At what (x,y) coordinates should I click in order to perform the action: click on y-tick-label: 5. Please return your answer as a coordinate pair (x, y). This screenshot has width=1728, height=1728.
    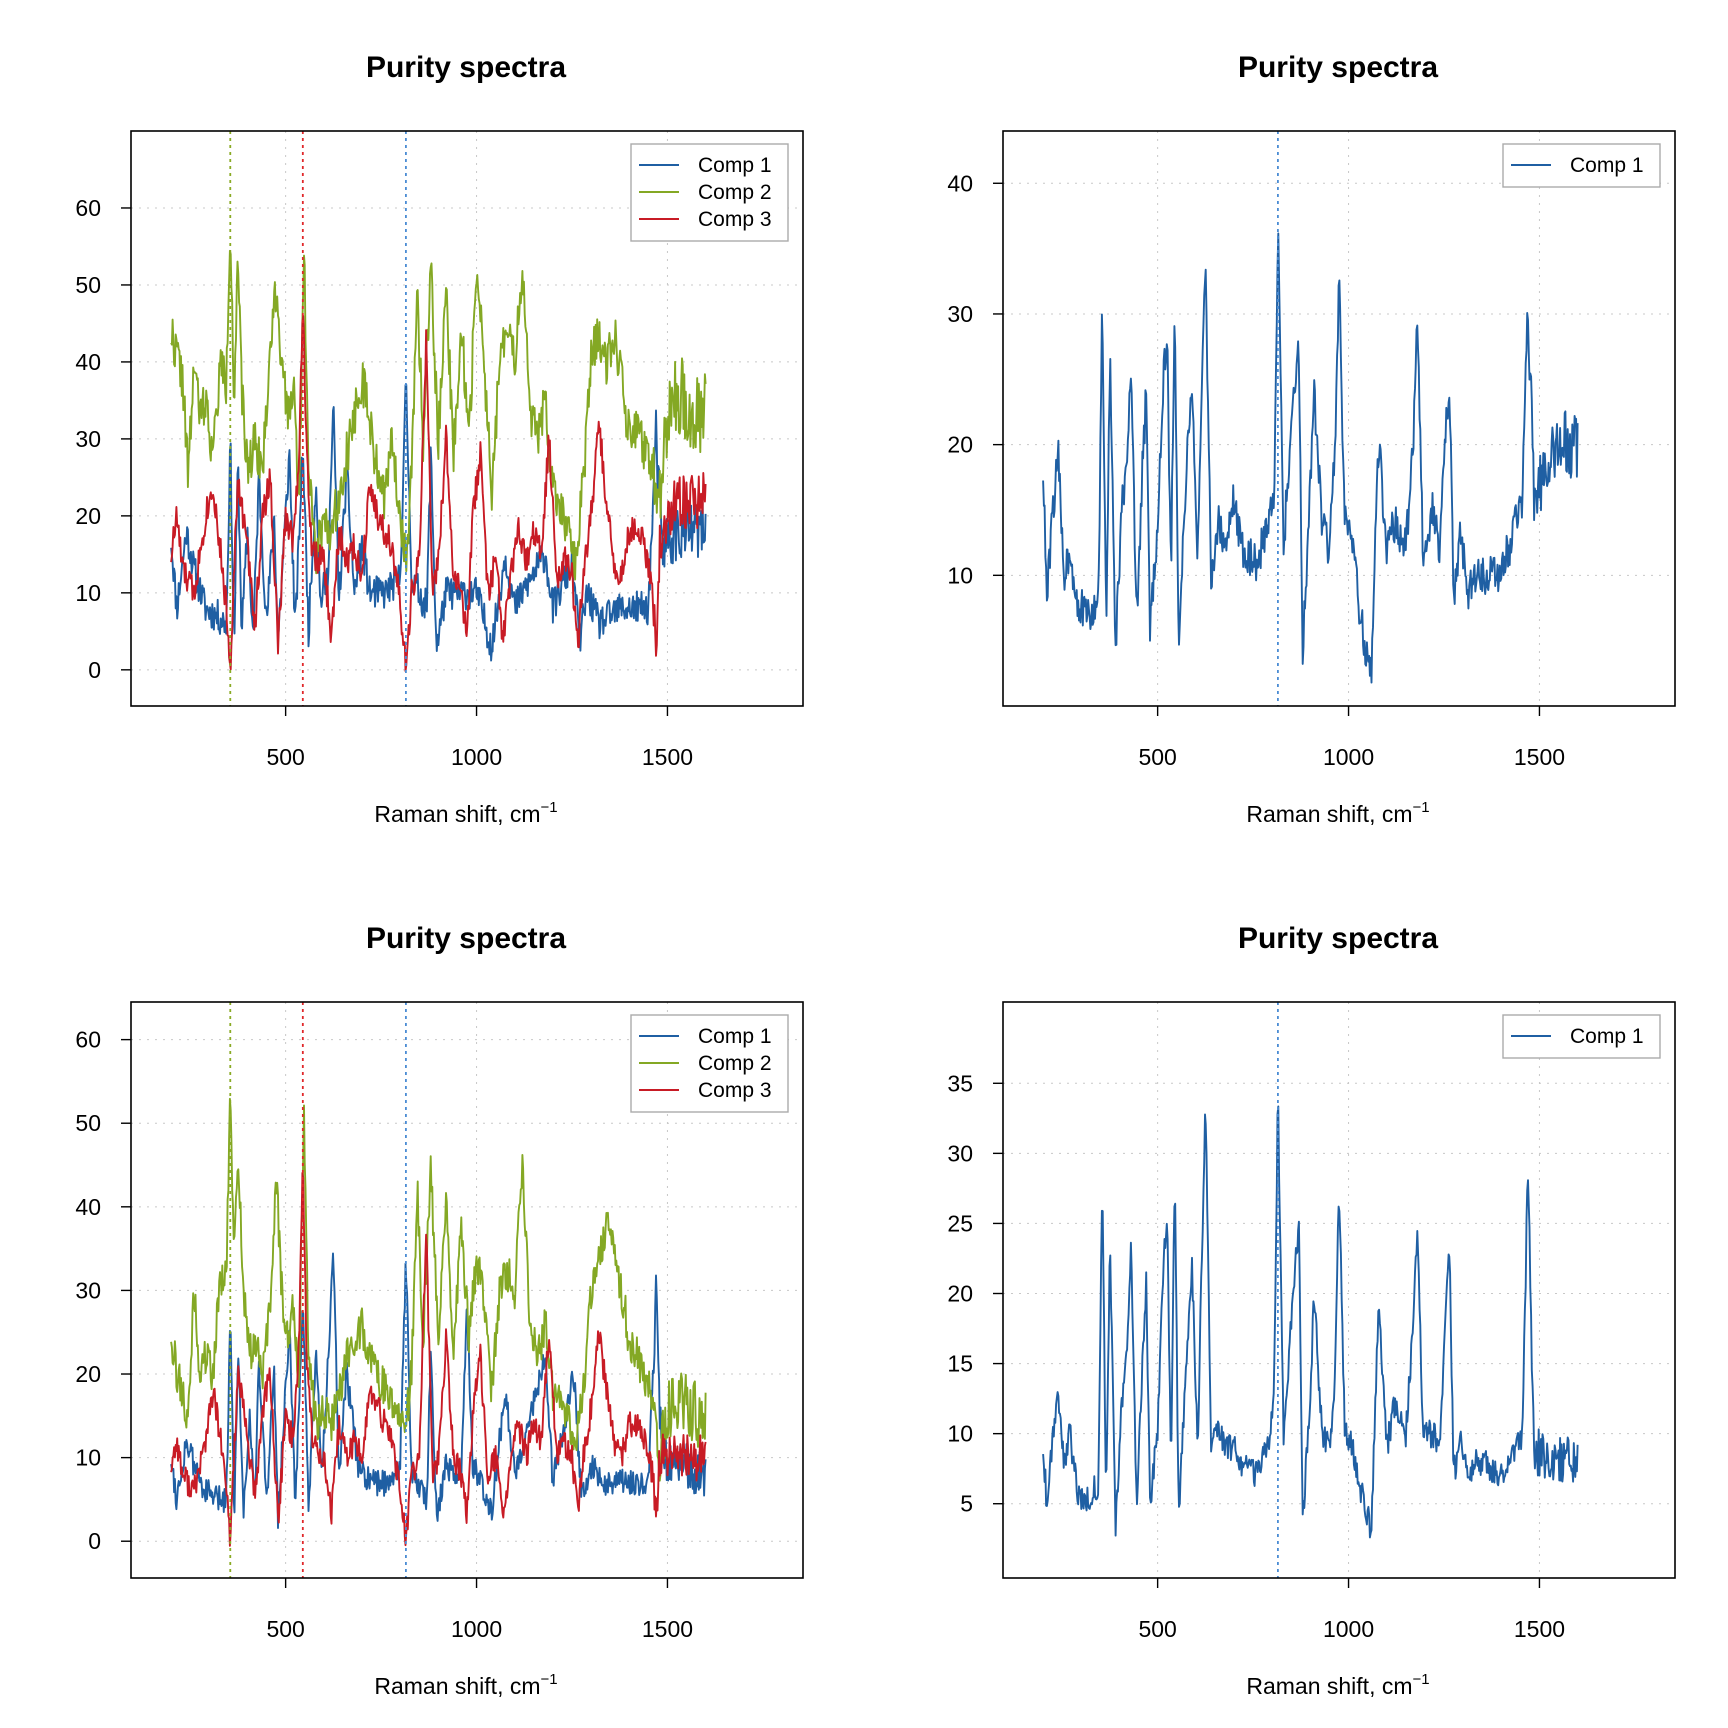
    Looking at the image, I should click on (966, 1504).